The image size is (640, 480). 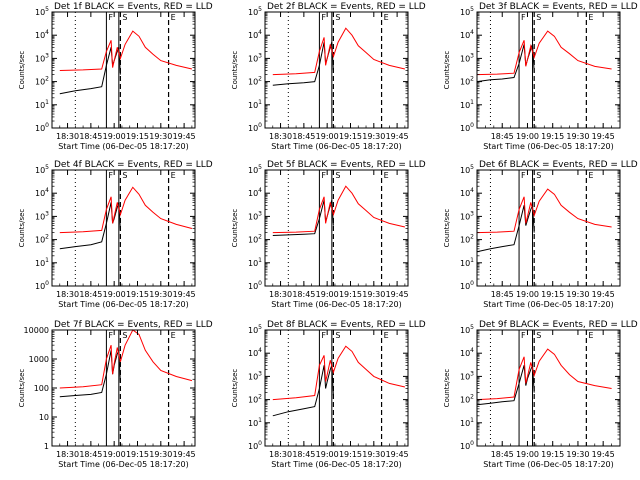 I want to click on panel-title: Det 7f BLACK = Events, RED = LLD, so click(x=133, y=325).